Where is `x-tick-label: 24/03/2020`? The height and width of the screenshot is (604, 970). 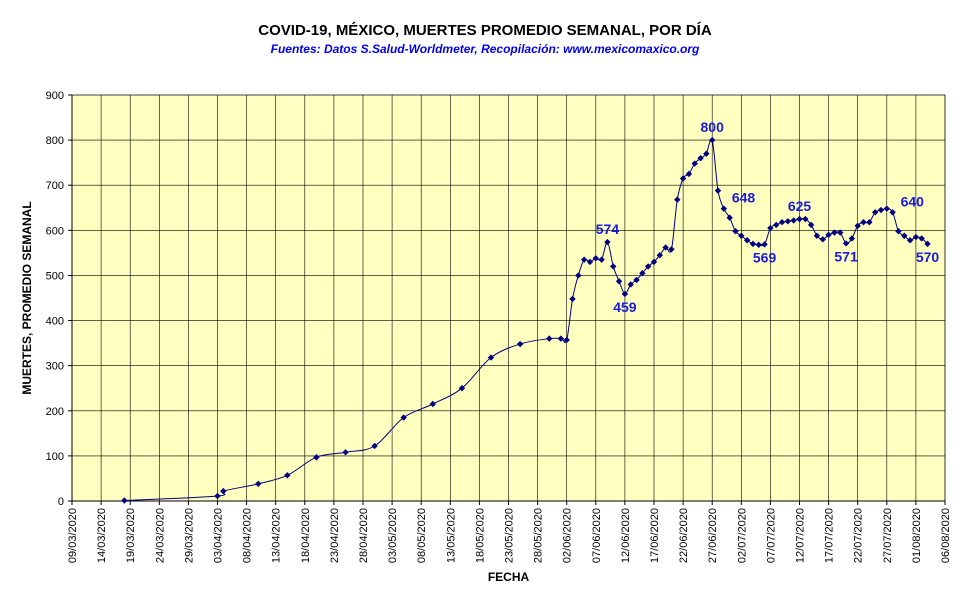
x-tick-label: 24/03/2020 is located at coordinates (160, 535).